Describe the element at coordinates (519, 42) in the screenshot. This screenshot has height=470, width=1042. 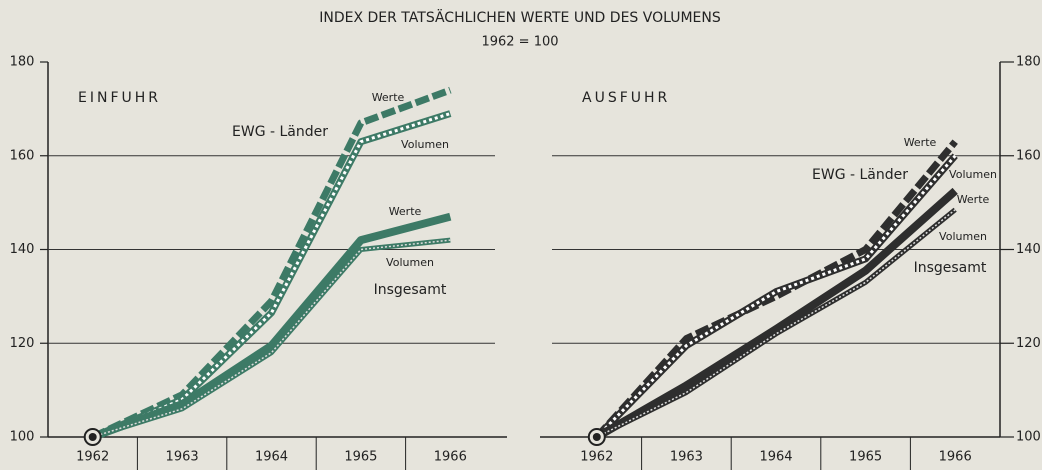
I see `chart-subtitle: 1962 = 100` at that location.